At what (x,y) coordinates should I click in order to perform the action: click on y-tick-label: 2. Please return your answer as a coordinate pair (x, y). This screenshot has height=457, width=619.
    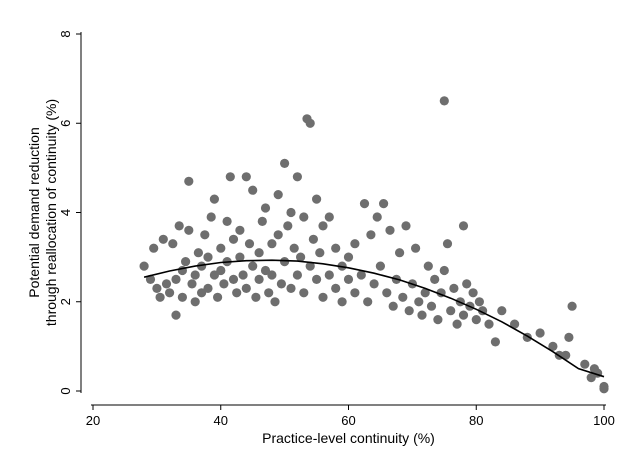
    Looking at the image, I should click on (65, 301).